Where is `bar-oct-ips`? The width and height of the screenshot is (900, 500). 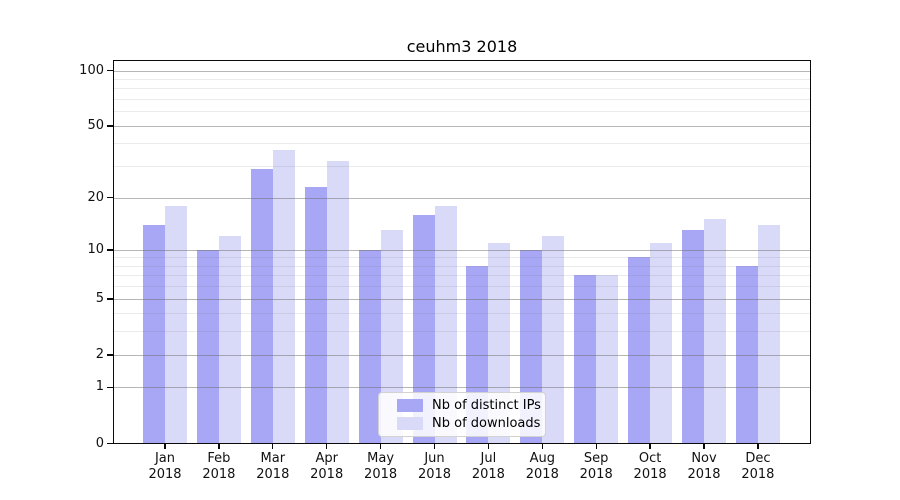
bar-oct-ips is located at coordinates (639, 350).